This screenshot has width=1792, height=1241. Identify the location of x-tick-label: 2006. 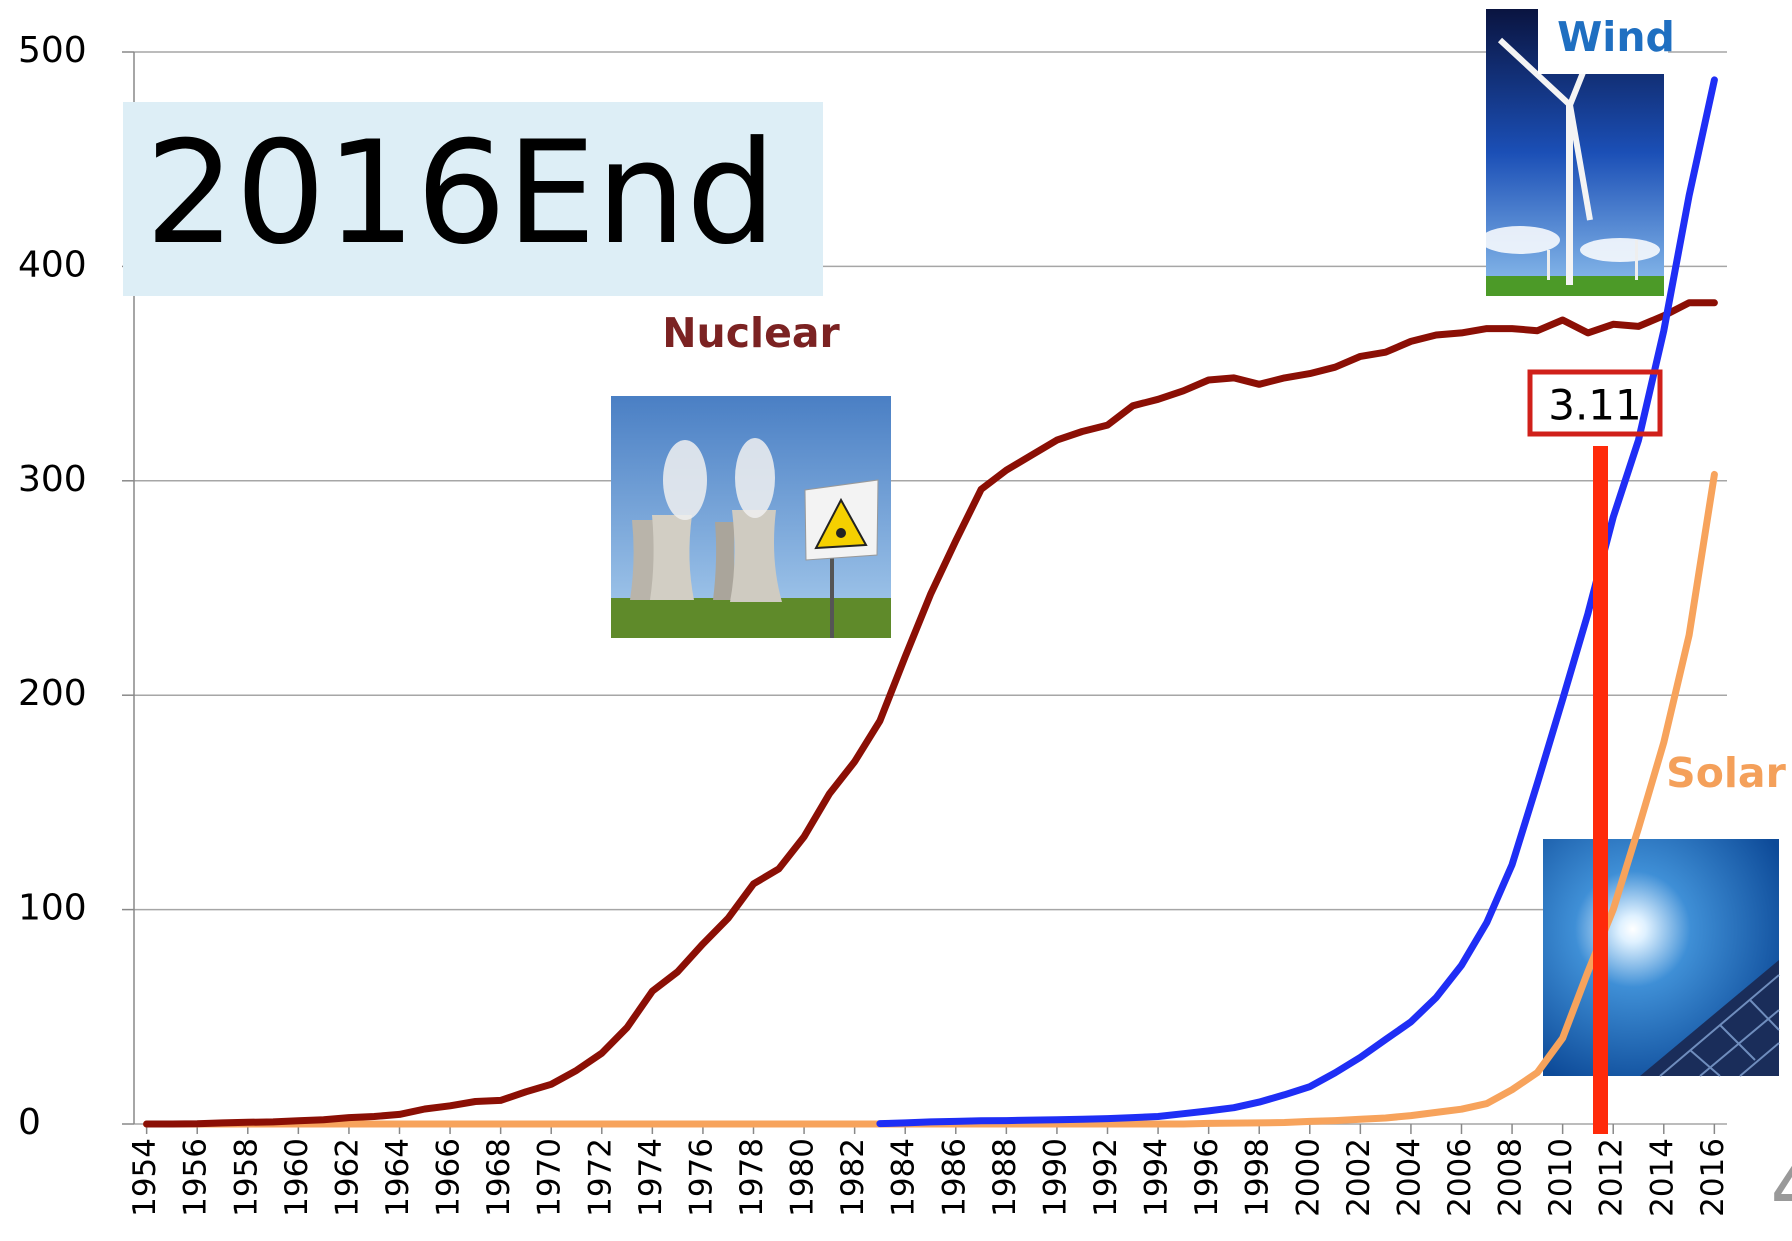
(1460, 1177).